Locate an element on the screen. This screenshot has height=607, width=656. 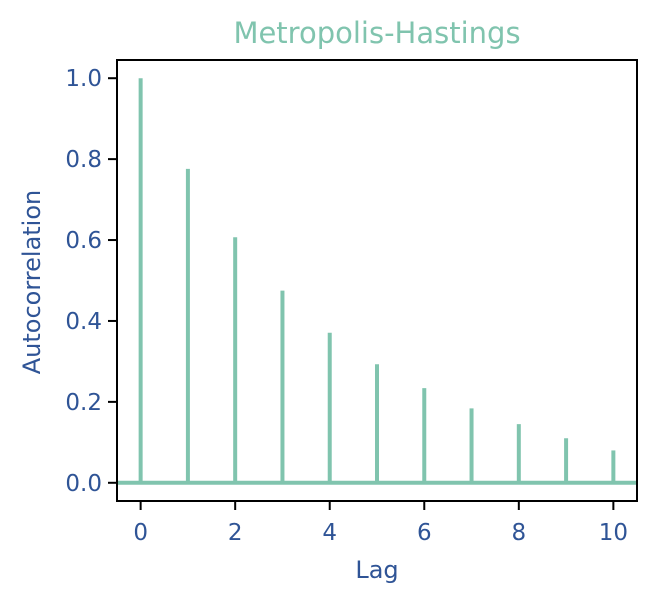
x-tick-label: 2 is located at coordinates (235, 533).